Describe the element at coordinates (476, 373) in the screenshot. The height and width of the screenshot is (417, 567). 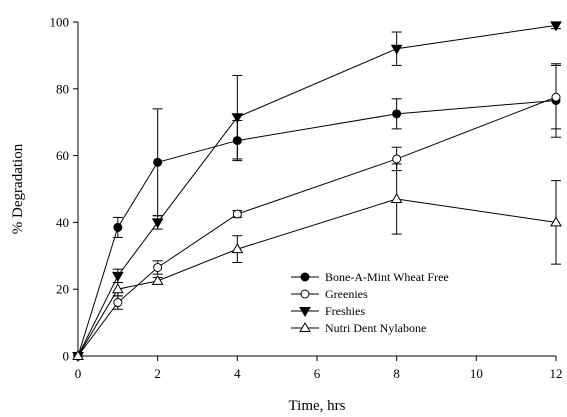
I see `x-tick-label: 10` at that location.